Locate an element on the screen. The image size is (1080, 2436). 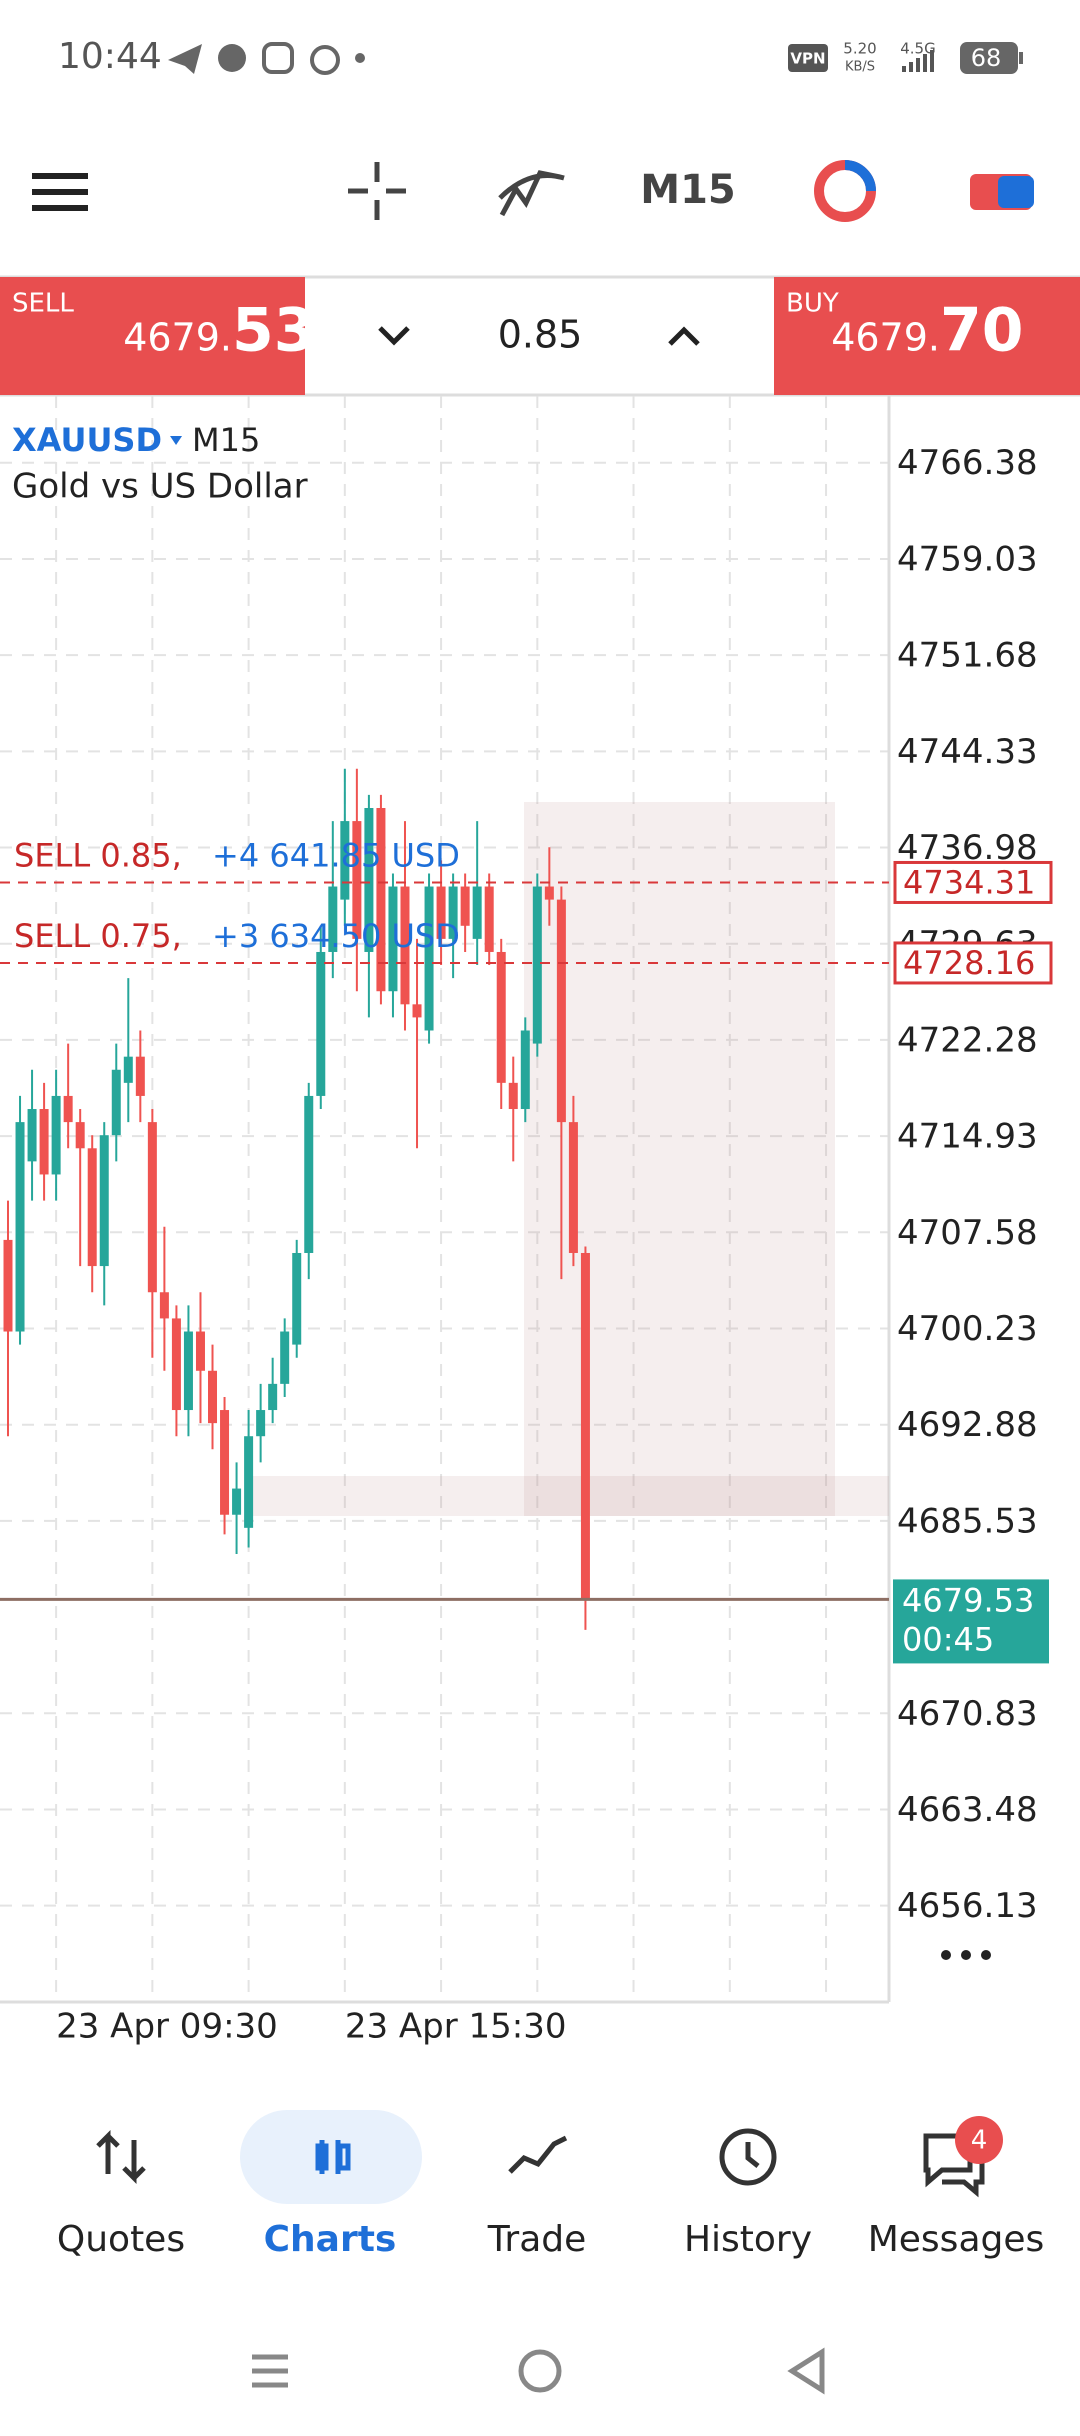
sell-price-big: 53 is located at coordinates (274, 331).